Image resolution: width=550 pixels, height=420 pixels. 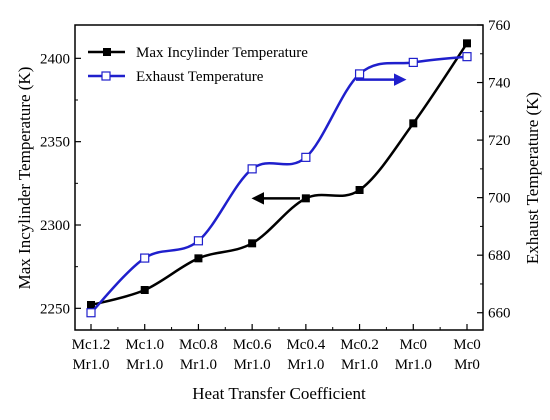 What do you see at coordinates (305, 345) in the screenshot?
I see `x-tick-label-line1: Mc0.4` at bounding box center [305, 345].